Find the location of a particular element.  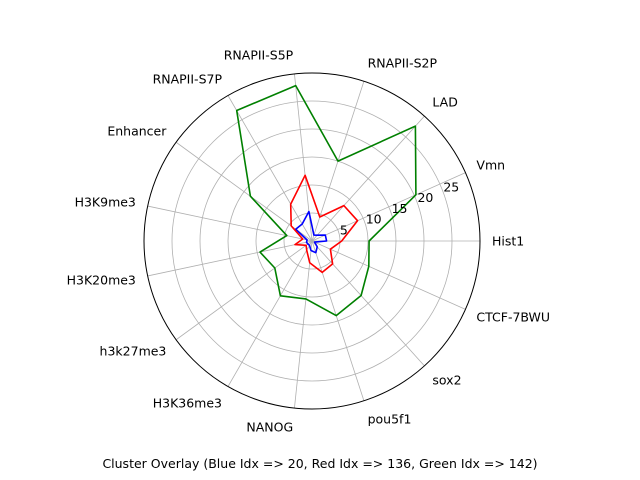

category-label: Hist1 is located at coordinates (508, 241).